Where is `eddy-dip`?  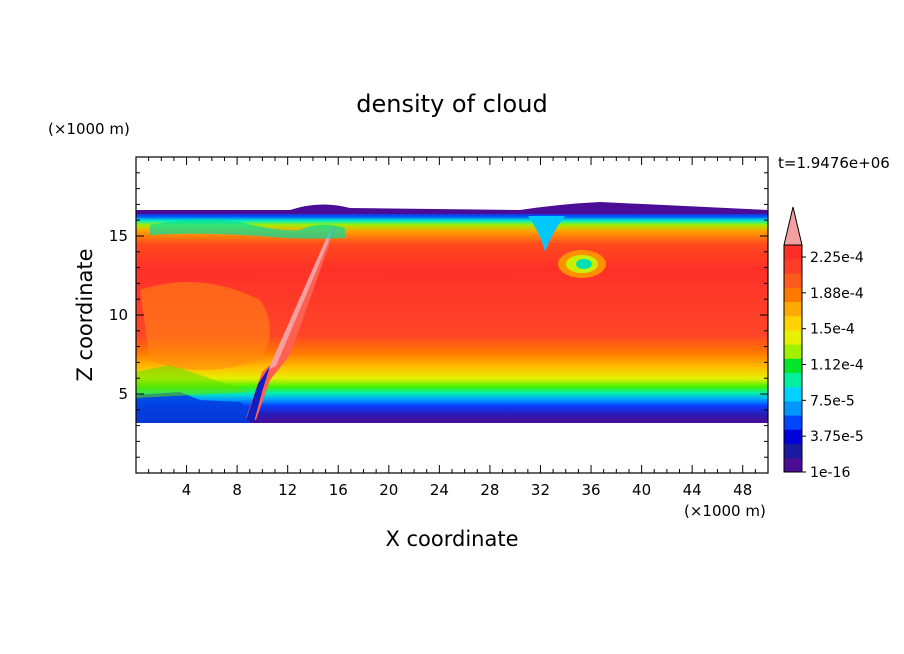
eddy-dip is located at coordinates (546, 234).